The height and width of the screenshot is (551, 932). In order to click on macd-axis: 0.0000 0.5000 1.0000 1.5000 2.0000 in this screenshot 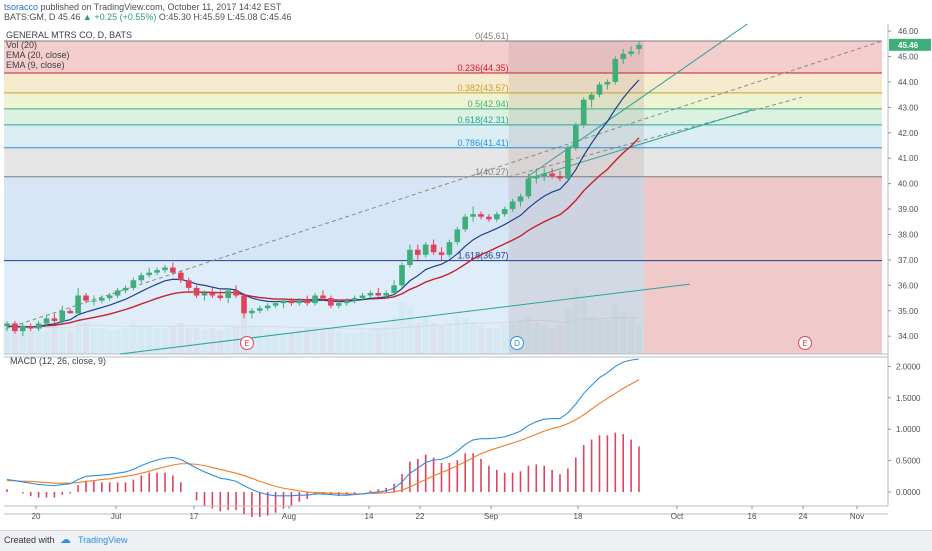, I will do `click(904, 429)`.